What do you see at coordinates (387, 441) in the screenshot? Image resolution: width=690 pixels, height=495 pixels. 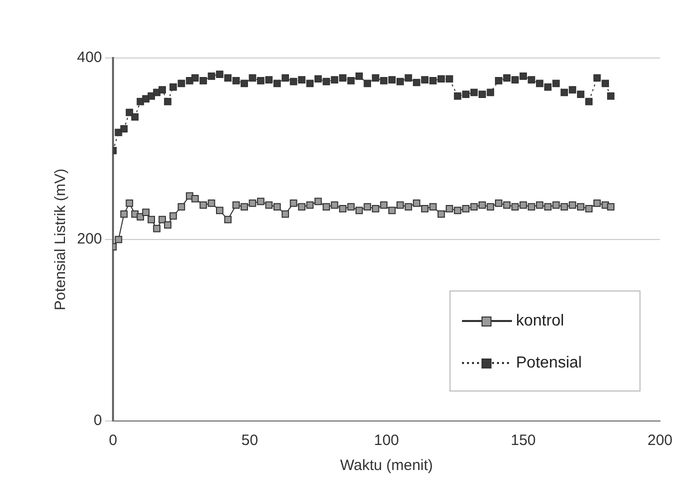 I see `x-tick-label: 100` at bounding box center [387, 441].